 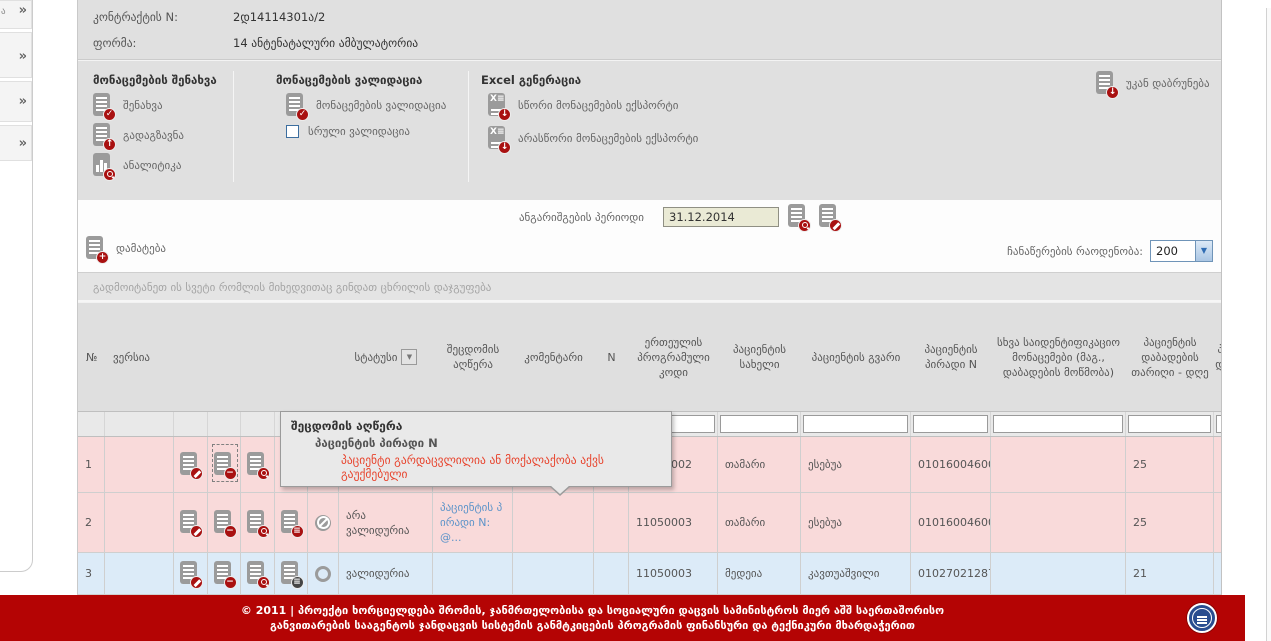 I want to click on arrow-up-badge-icon: ↑, so click(x=109, y=144).